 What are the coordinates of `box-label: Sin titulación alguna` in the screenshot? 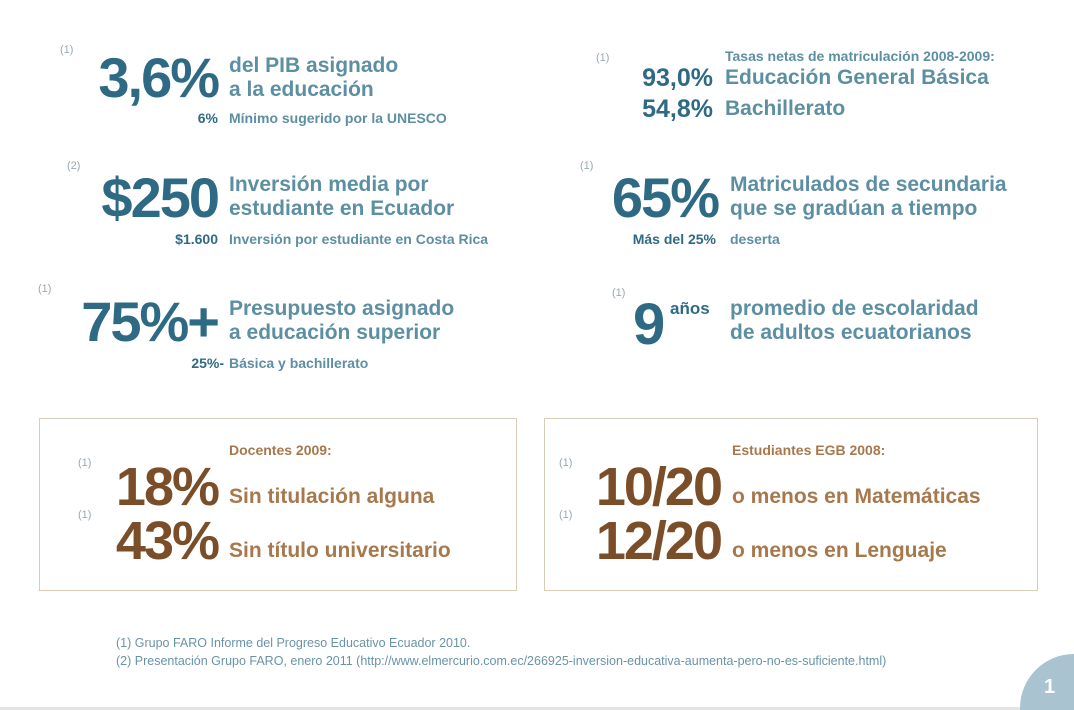 It's located at (332, 496).